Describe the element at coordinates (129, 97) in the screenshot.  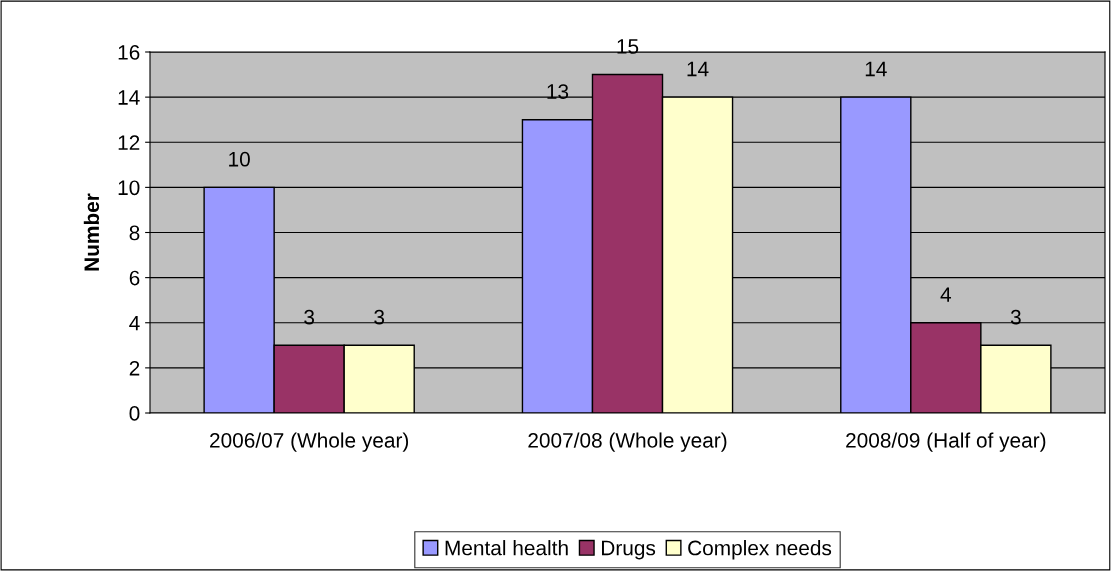
I see `y-tick-label: 14` at that location.